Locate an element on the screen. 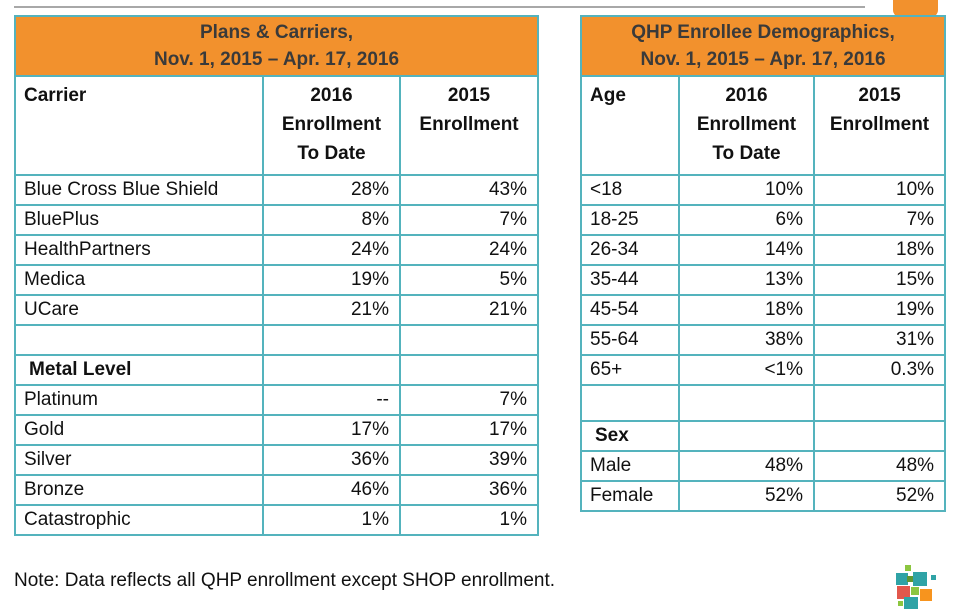 Image resolution: width=956 pixels, height=609 pixels. table-row: 45-54 18% 19% is located at coordinates (763, 310).